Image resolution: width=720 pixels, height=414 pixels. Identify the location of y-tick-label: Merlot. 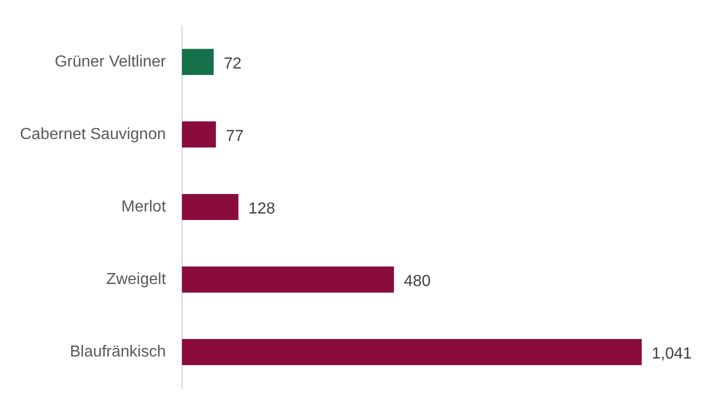
(143, 207).